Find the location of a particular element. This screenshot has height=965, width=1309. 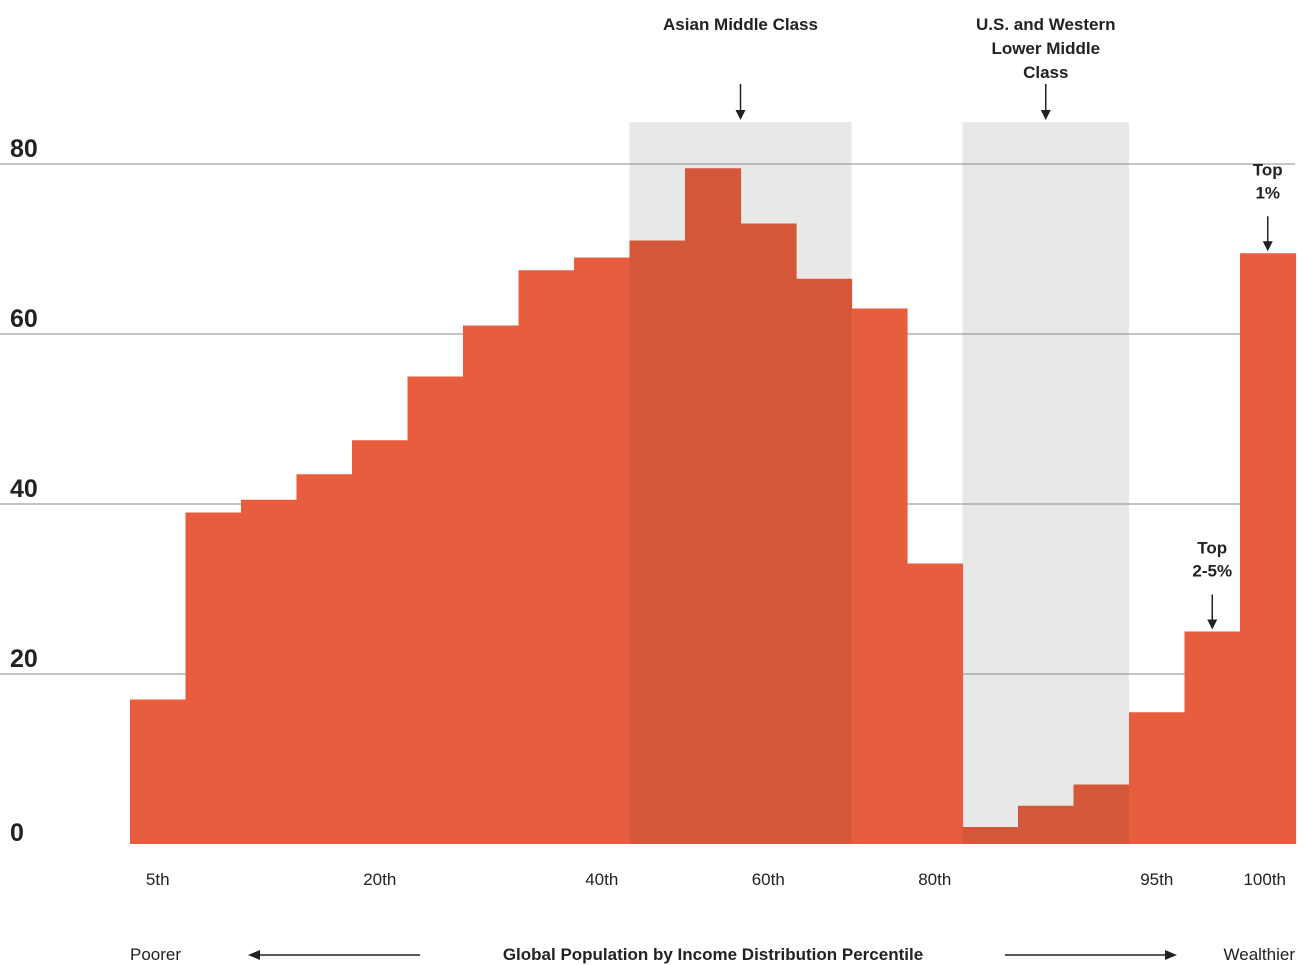

poorer-arrow is located at coordinates (334, 955).